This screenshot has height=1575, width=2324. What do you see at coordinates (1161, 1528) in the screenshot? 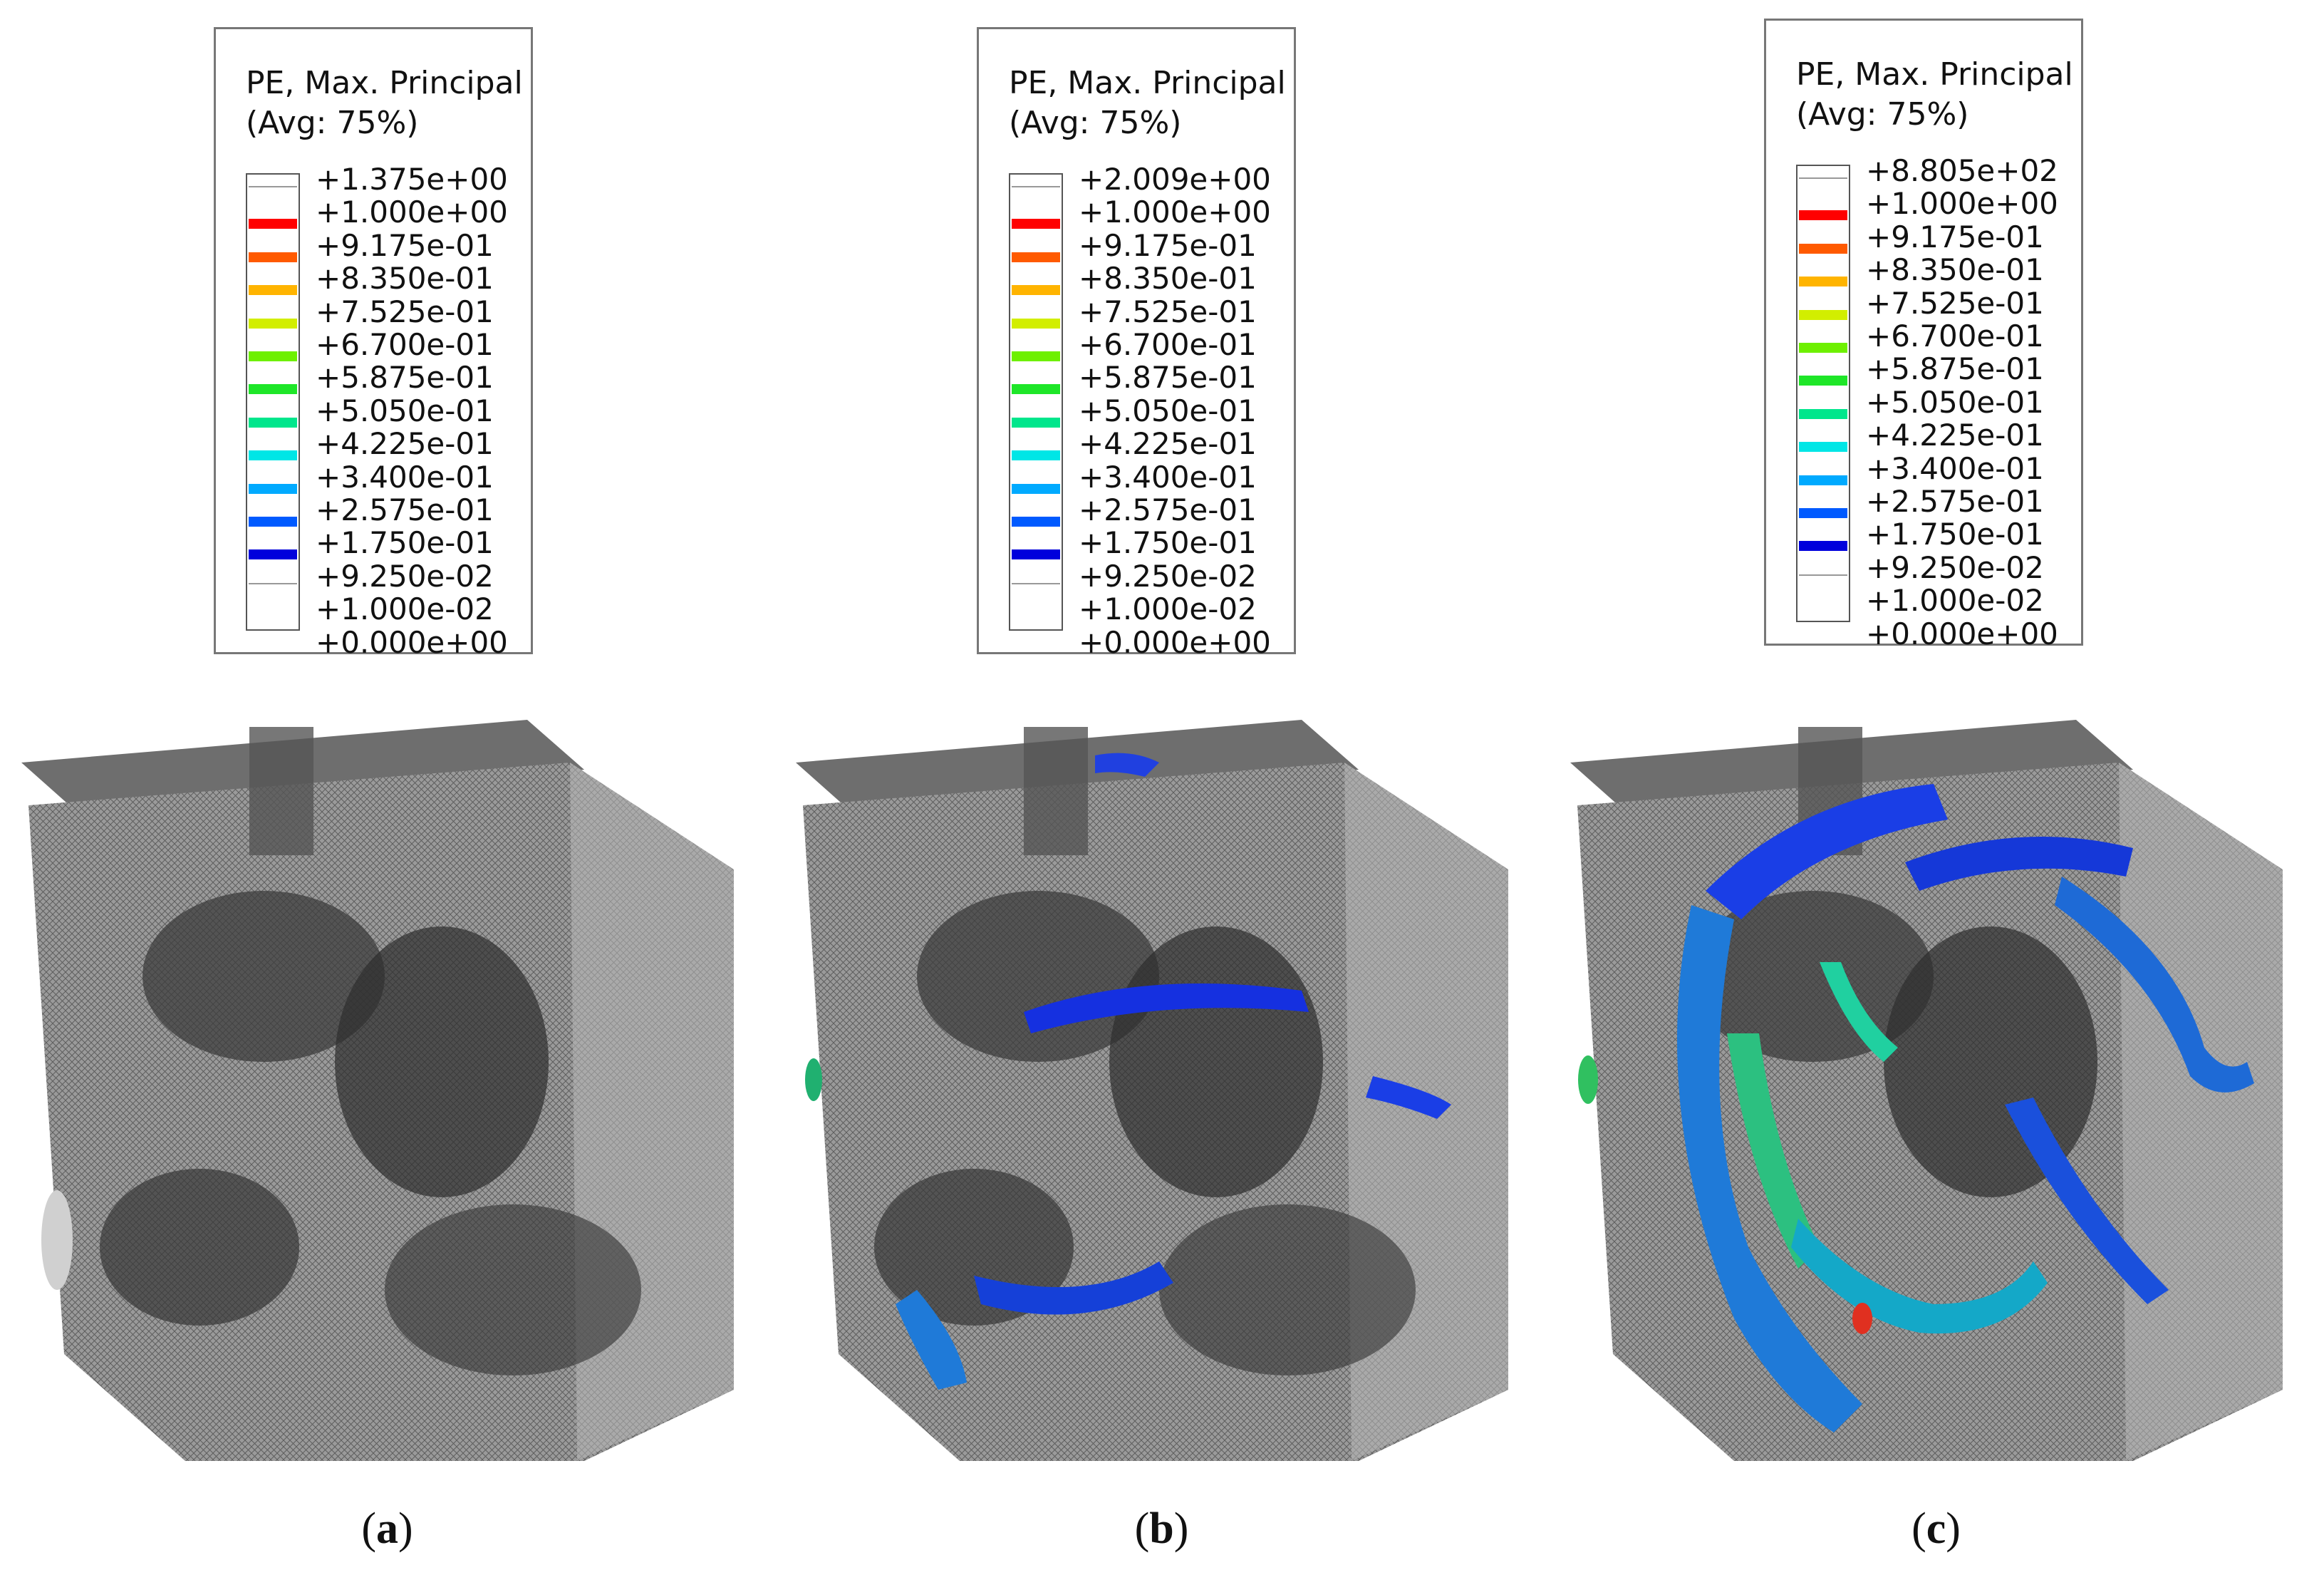
I see `panel-caption: (b)` at bounding box center [1161, 1528].